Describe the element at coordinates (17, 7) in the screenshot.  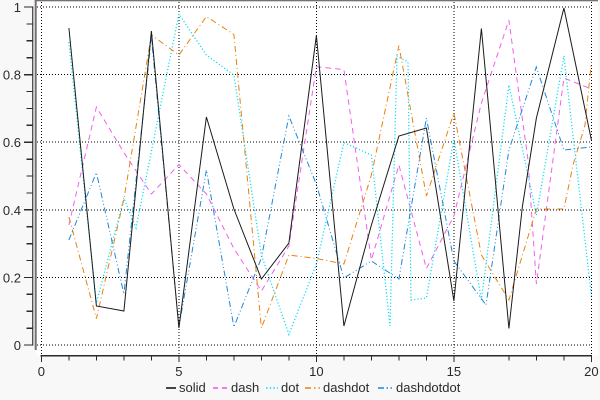
I see `svg-text: 1` at that location.